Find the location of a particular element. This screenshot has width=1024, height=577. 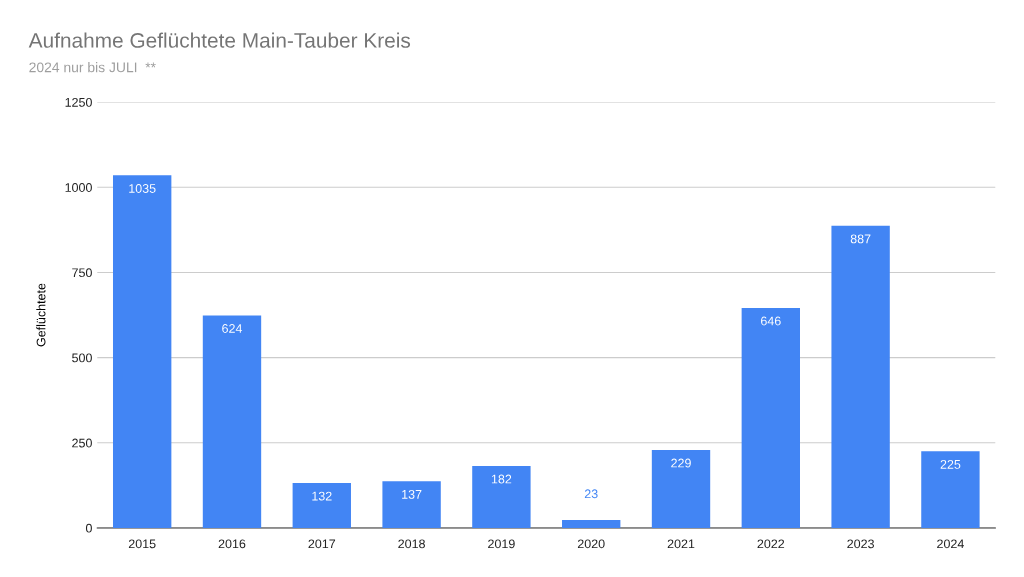

data-label: 182 is located at coordinates (501, 479).